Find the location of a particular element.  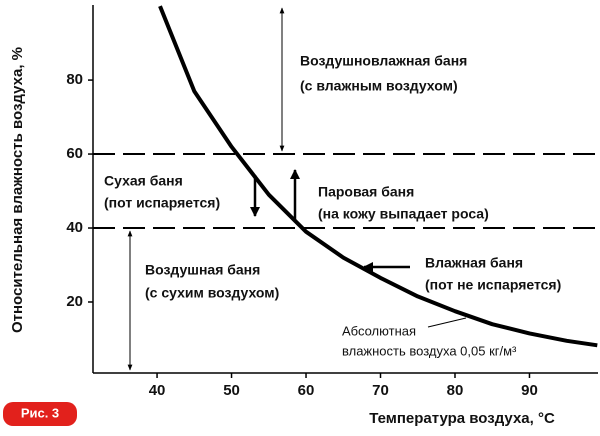

x-tick-label: 40 is located at coordinates (157, 390).